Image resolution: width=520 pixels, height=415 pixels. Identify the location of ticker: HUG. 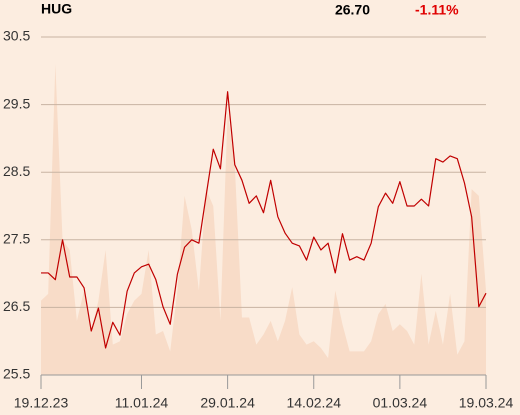
(56, 9).